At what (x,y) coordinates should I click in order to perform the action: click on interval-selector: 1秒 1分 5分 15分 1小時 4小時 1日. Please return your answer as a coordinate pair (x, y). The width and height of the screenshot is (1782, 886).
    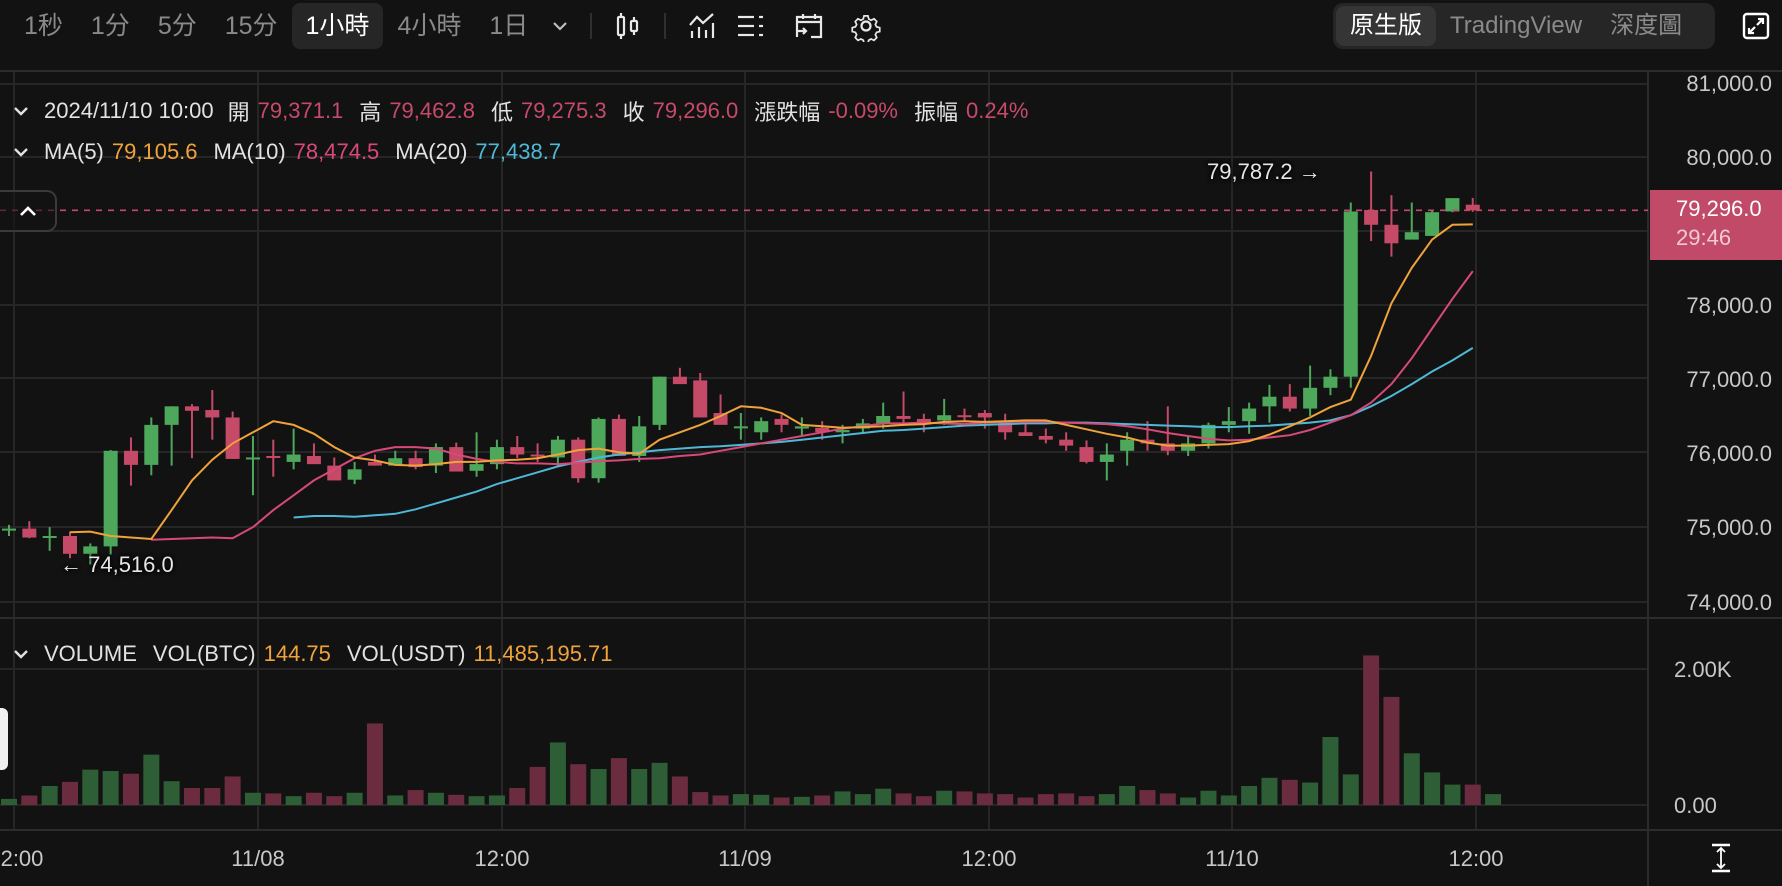
    Looking at the image, I should click on (294, 26).